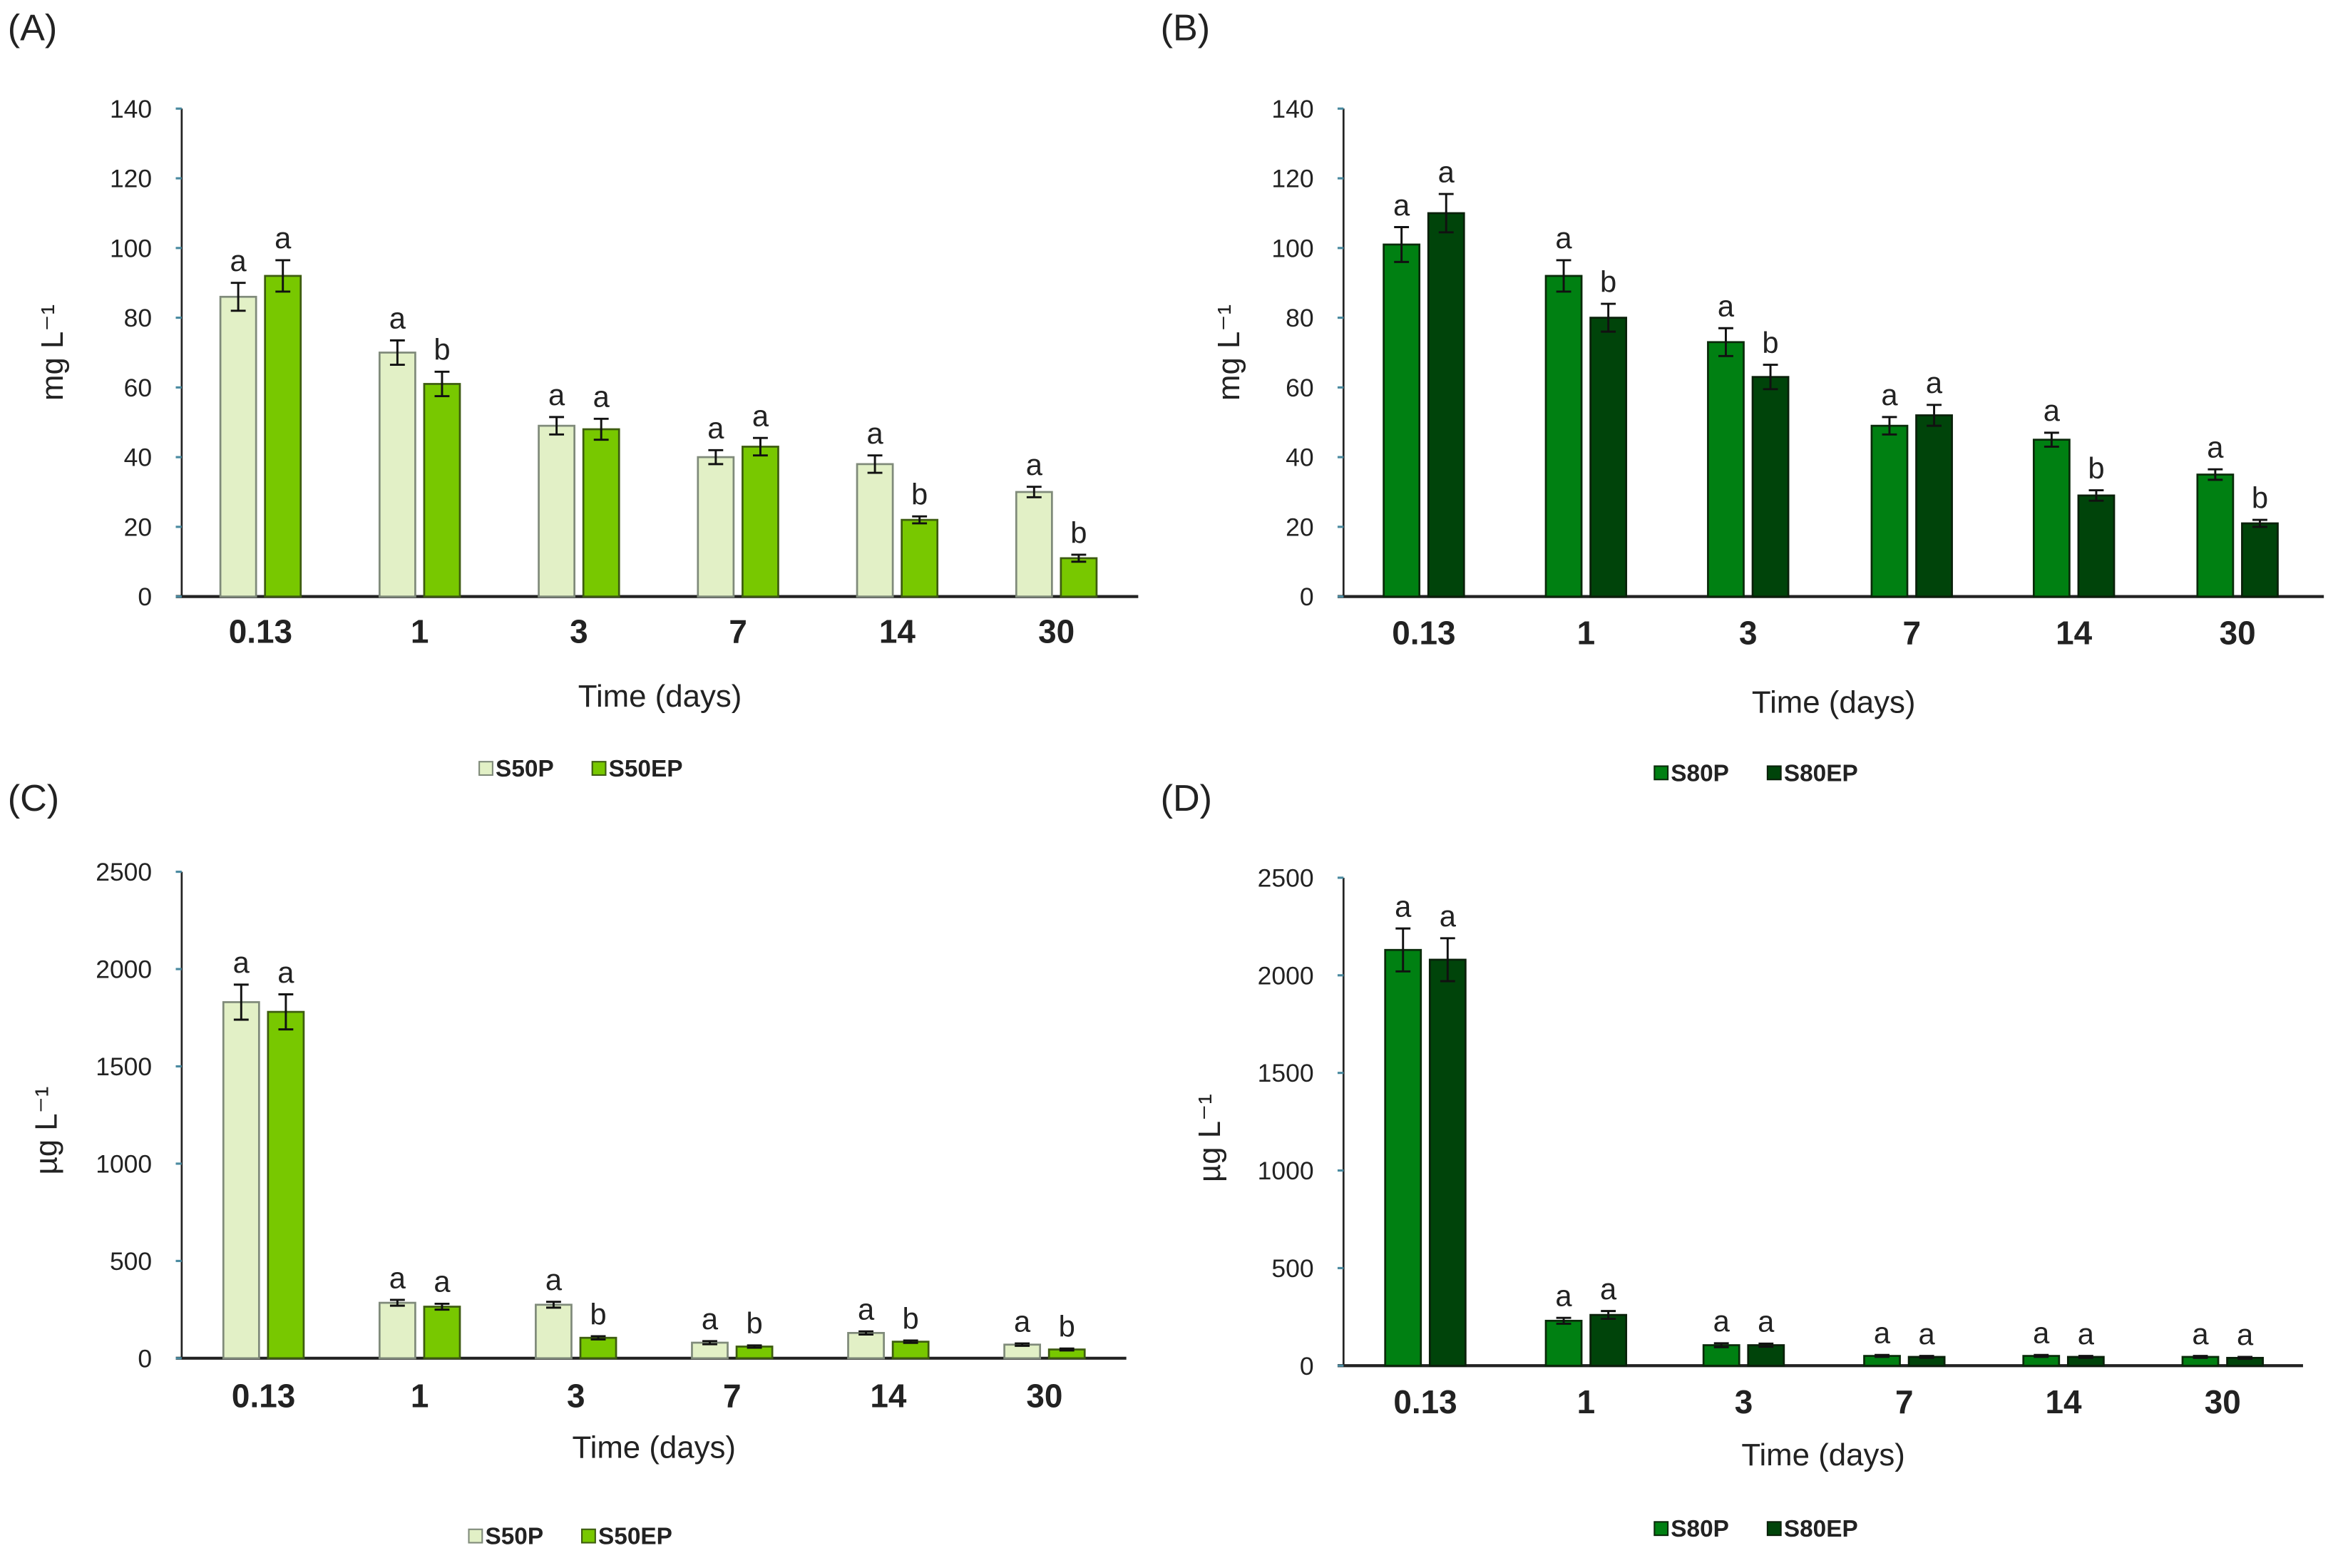 The image size is (2333, 1568). Describe the element at coordinates (1292, 179) in the screenshot. I see `y-tick-label: 120` at that location.